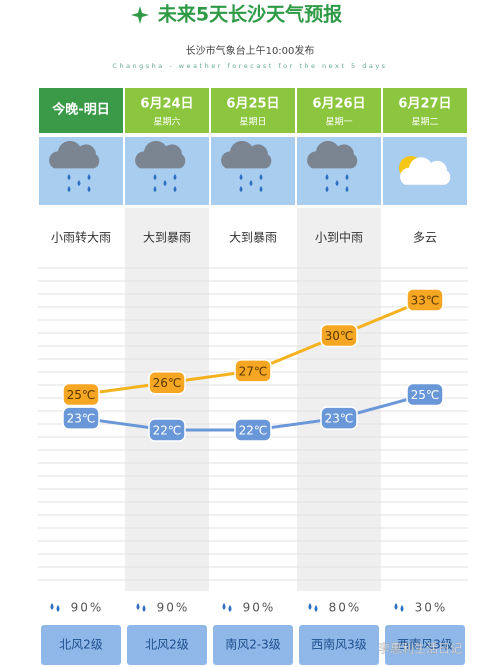  I want to click on date: 6月26日, so click(338, 104).